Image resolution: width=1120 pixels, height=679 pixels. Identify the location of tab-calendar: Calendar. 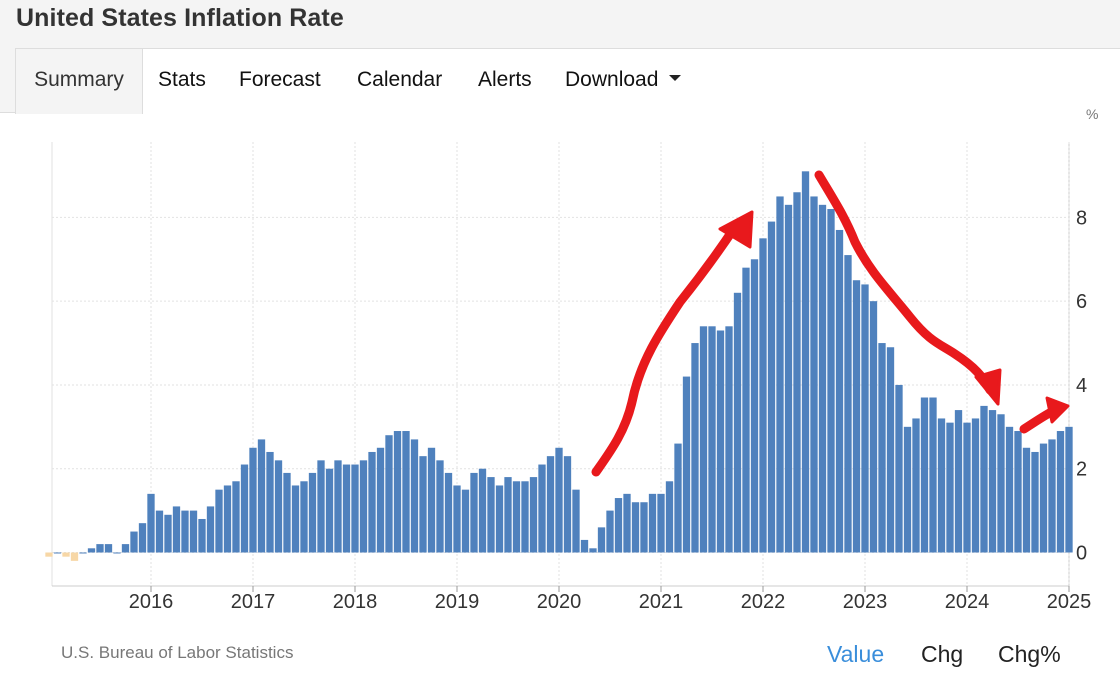
(400, 79).